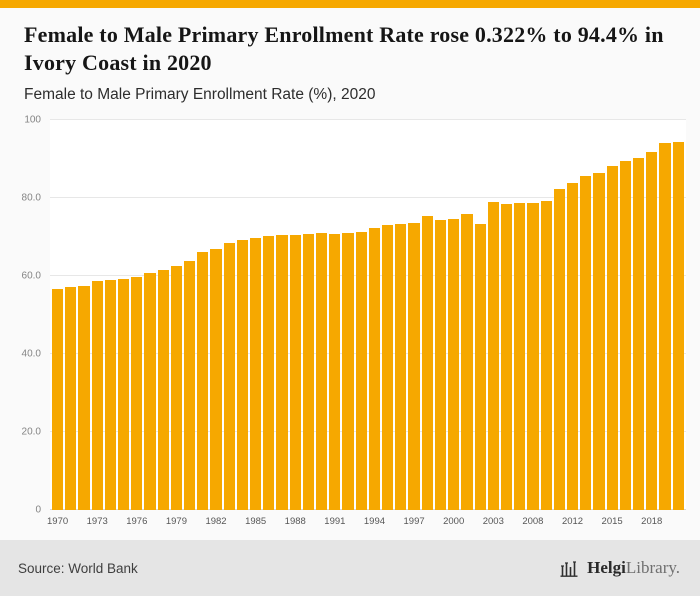  I want to click on bar-2007, so click(520, 356).